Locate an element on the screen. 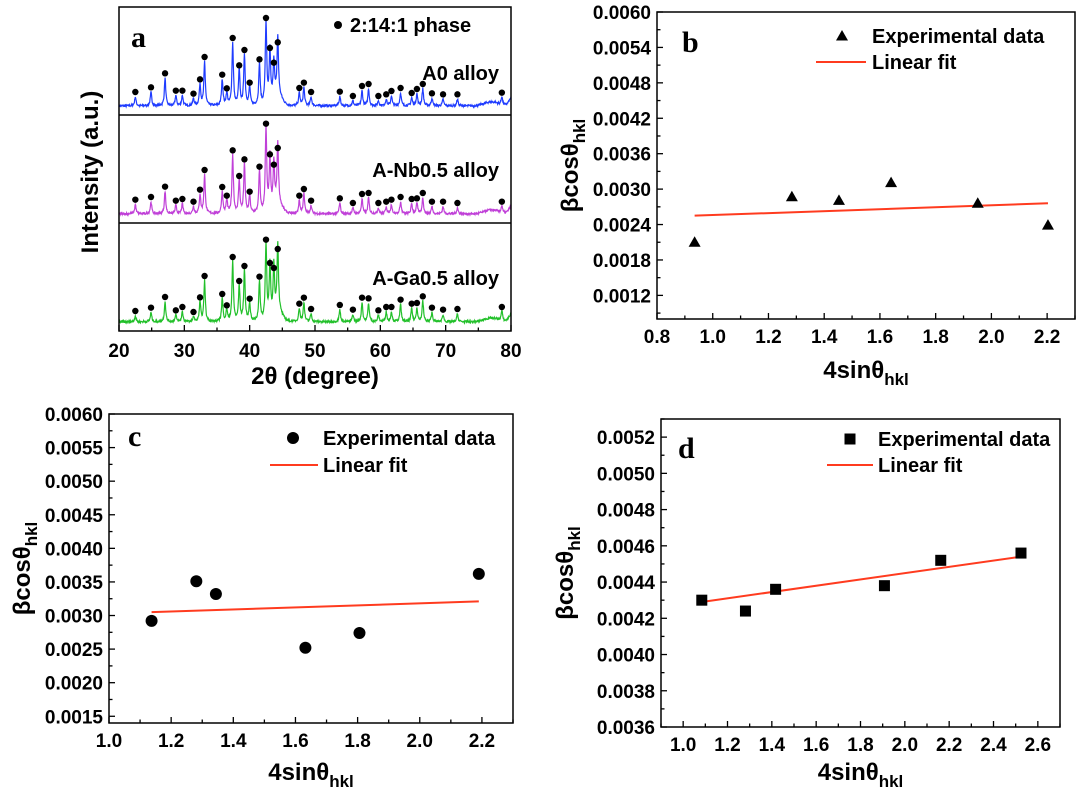  x-tick-label: 1.4 is located at coordinates (772, 745).